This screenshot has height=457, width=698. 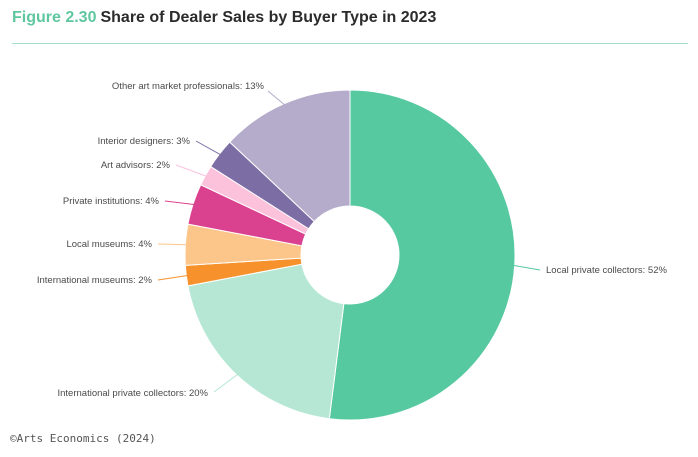 I want to click on slice-other-art-market-professionals, so click(x=290, y=156).